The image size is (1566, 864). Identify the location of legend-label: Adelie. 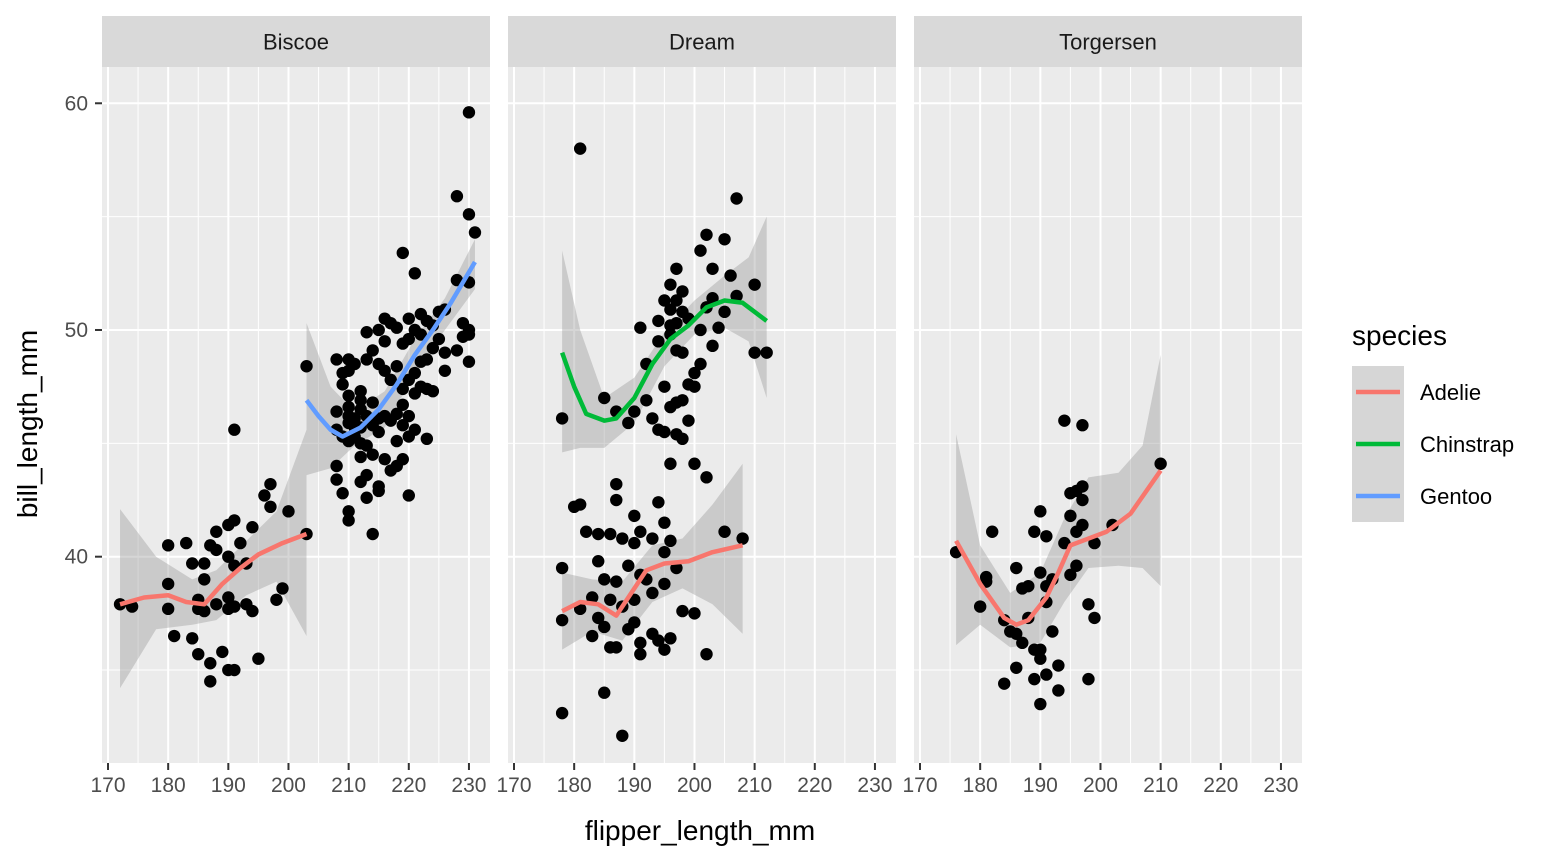
(1450, 392).